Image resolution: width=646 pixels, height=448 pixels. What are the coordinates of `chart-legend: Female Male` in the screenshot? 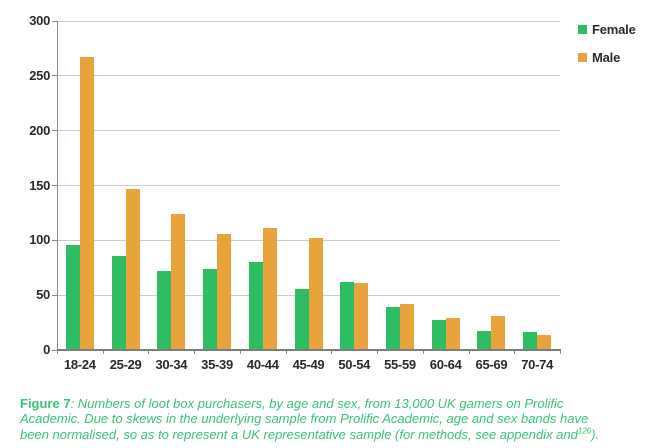 It's located at (607, 50).